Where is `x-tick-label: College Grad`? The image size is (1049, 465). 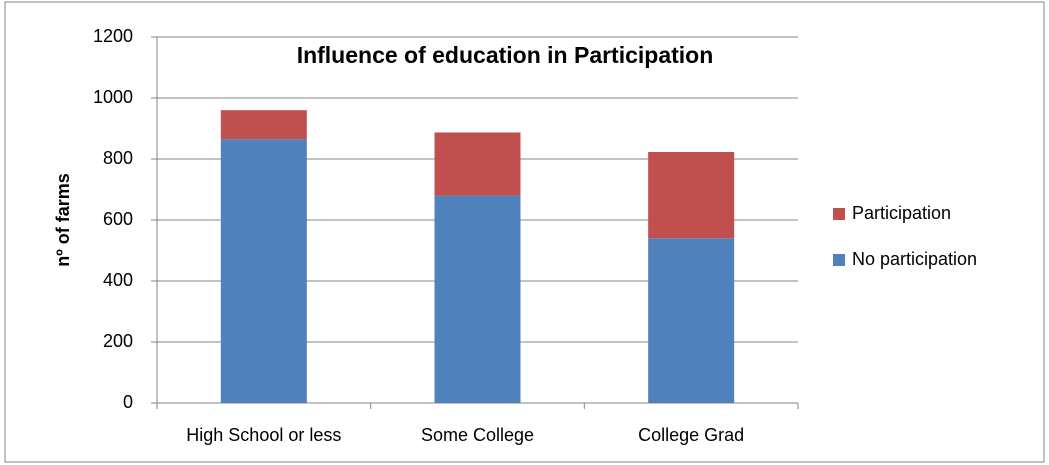
x-tick-label: College Grad is located at coordinates (691, 435).